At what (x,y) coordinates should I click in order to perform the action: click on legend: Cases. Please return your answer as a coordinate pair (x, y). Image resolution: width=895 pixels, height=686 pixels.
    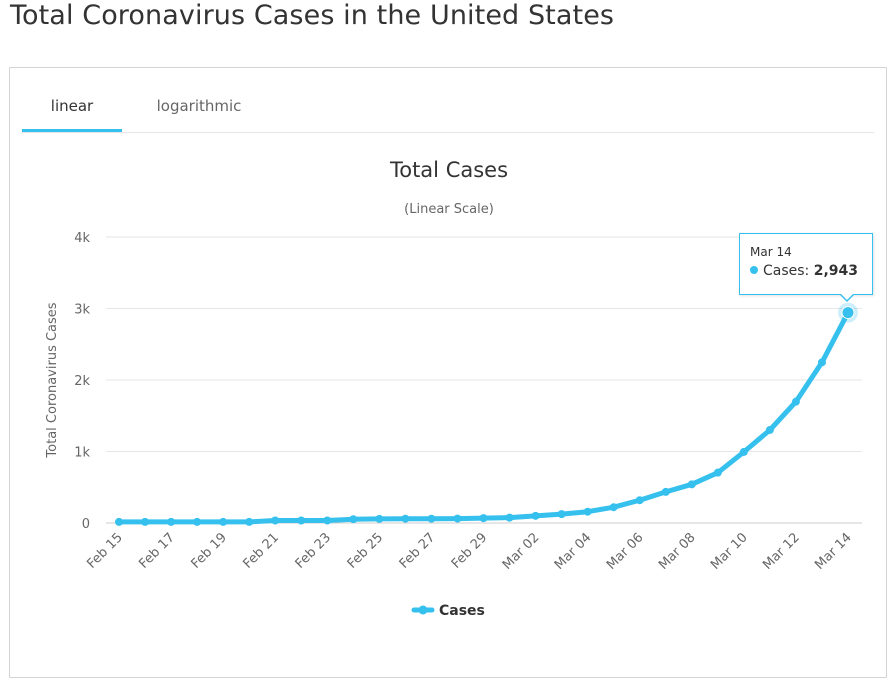
    Looking at the image, I should click on (448, 611).